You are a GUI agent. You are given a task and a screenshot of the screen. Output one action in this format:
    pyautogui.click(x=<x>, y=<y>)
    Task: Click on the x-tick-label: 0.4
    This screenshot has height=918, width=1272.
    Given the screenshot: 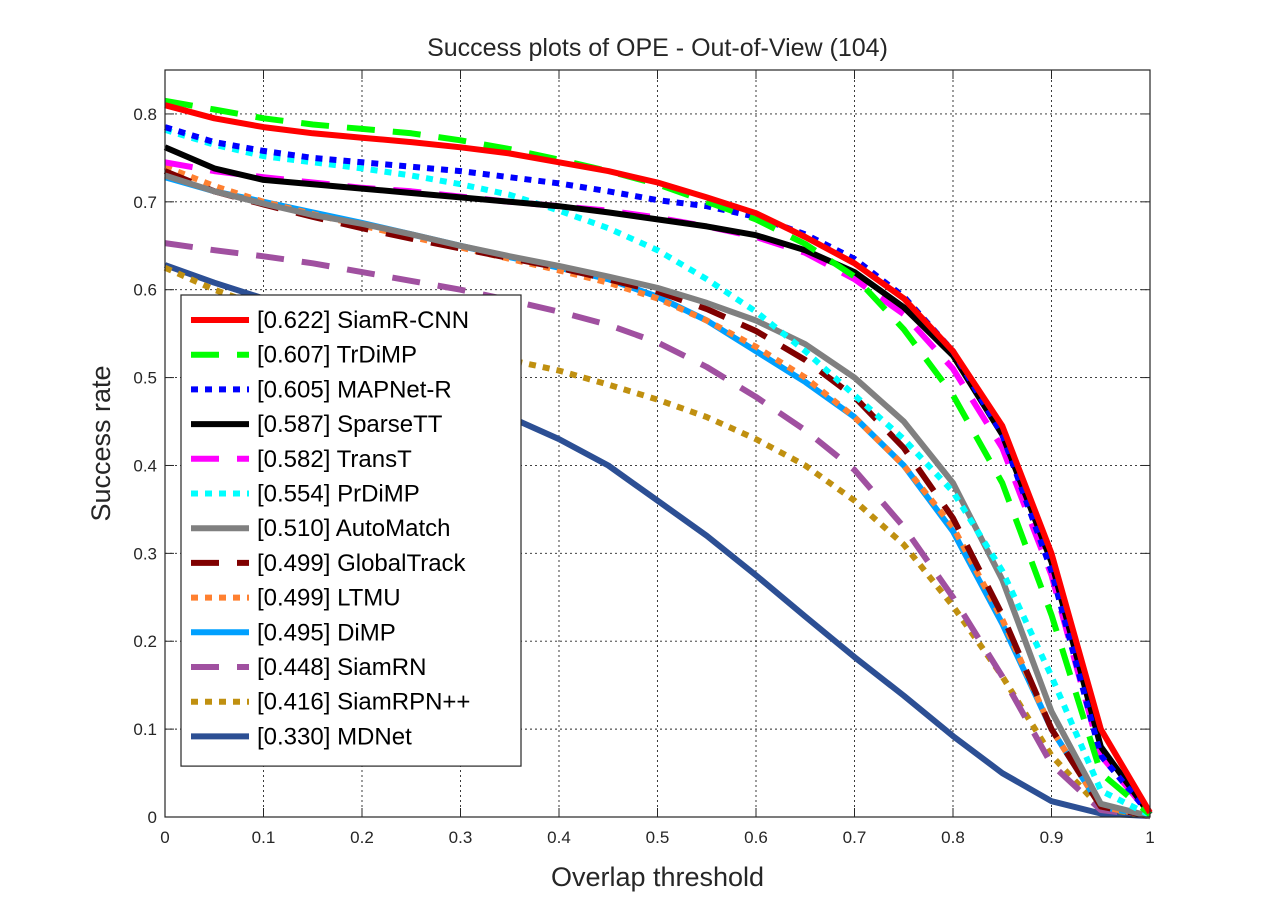 What is the action you would take?
    pyautogui.click(x=559, y=837)
    